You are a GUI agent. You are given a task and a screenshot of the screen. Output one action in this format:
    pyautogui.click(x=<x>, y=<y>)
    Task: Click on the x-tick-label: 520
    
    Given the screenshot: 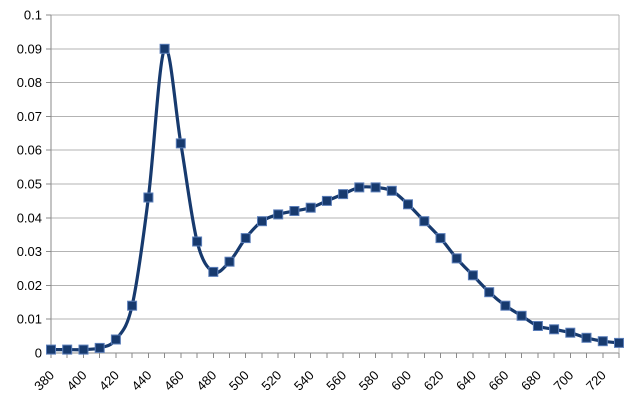 What is the action you would take?
    pyautogui.click(x=271, y=381)
    